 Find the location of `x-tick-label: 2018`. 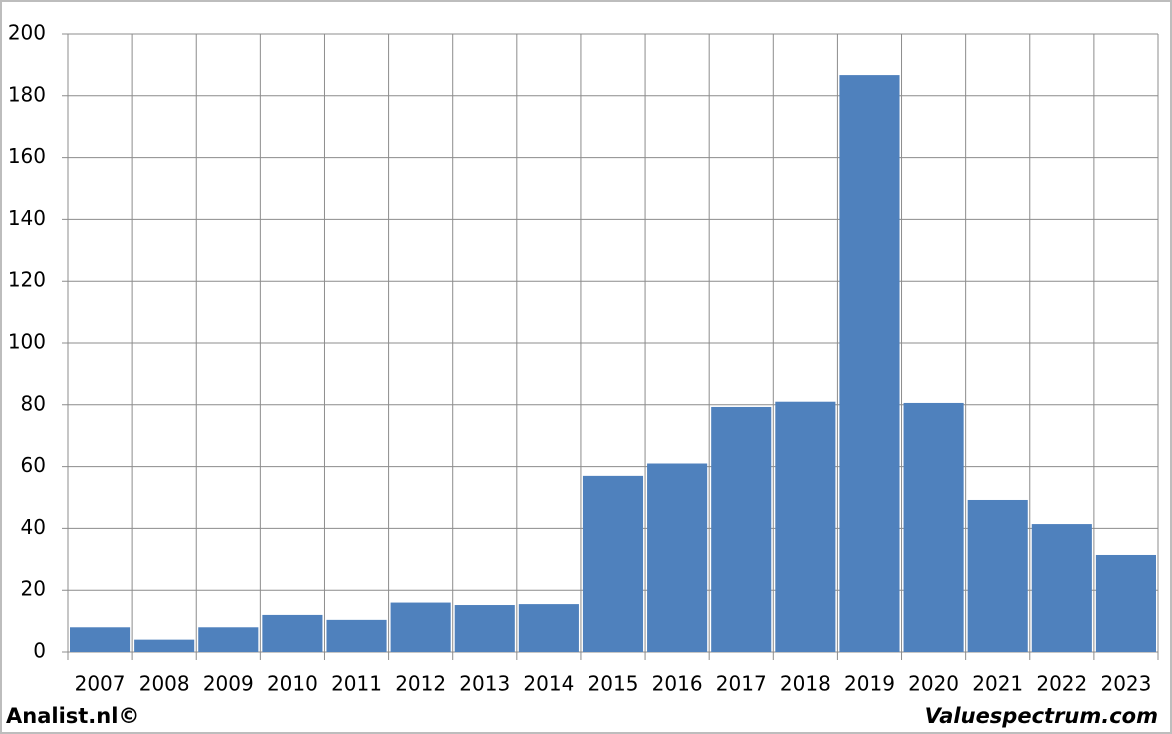

x-tick-label: 2018 is located at coordinates (805, 684).